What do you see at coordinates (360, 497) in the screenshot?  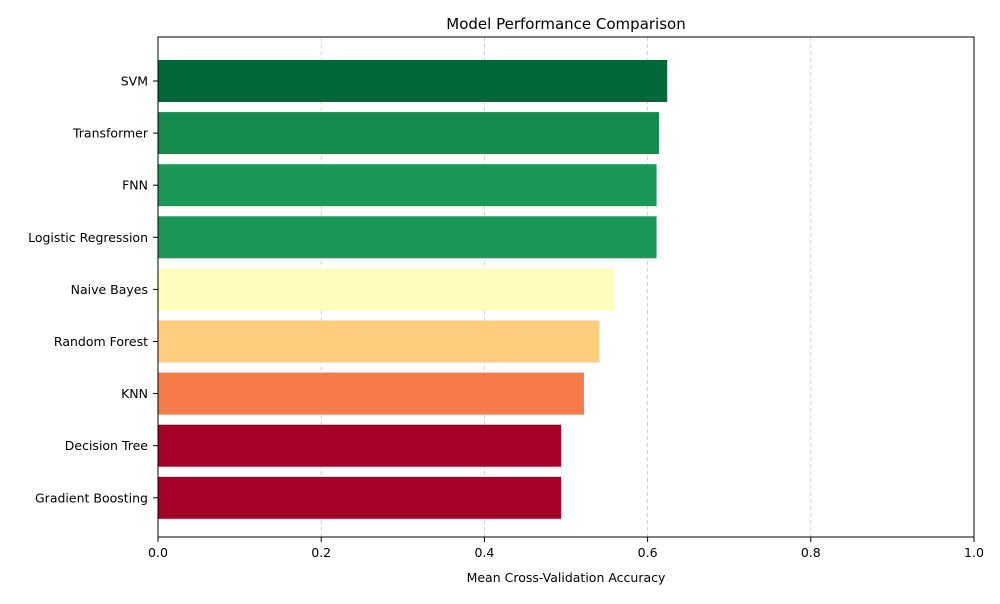 I see `bar-gradient-boosting` at bounding box center [360, 497].